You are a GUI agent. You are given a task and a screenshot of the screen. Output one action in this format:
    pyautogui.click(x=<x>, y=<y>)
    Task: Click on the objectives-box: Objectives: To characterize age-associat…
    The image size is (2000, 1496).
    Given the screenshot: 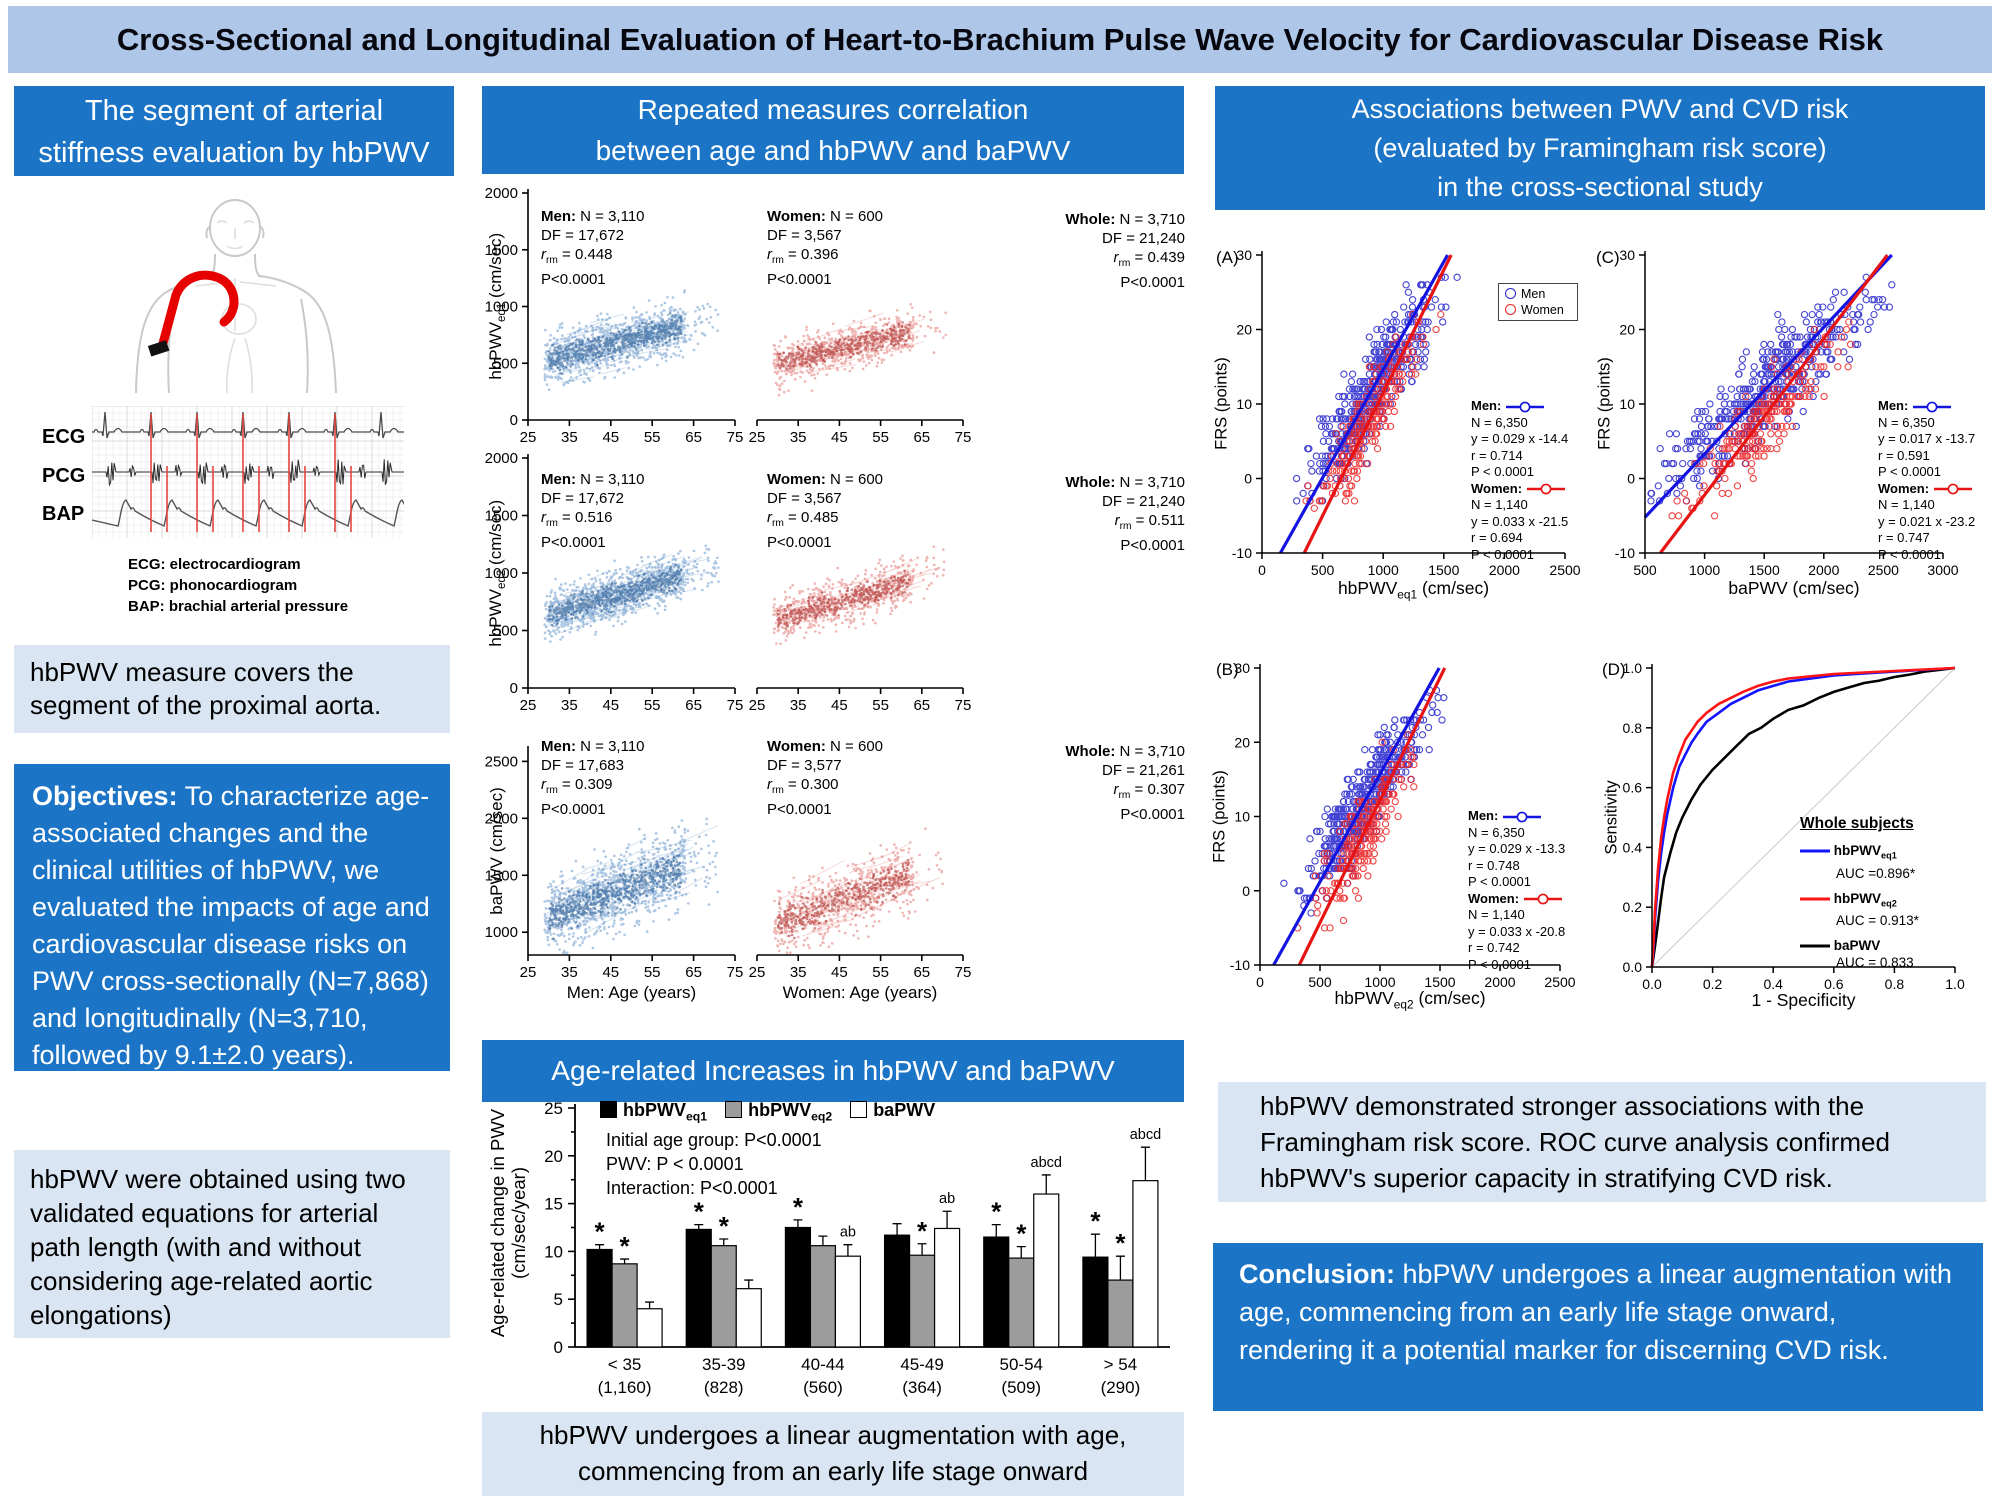 What is the action you would take?
    pyautogui.click(x=232, y=917)
    